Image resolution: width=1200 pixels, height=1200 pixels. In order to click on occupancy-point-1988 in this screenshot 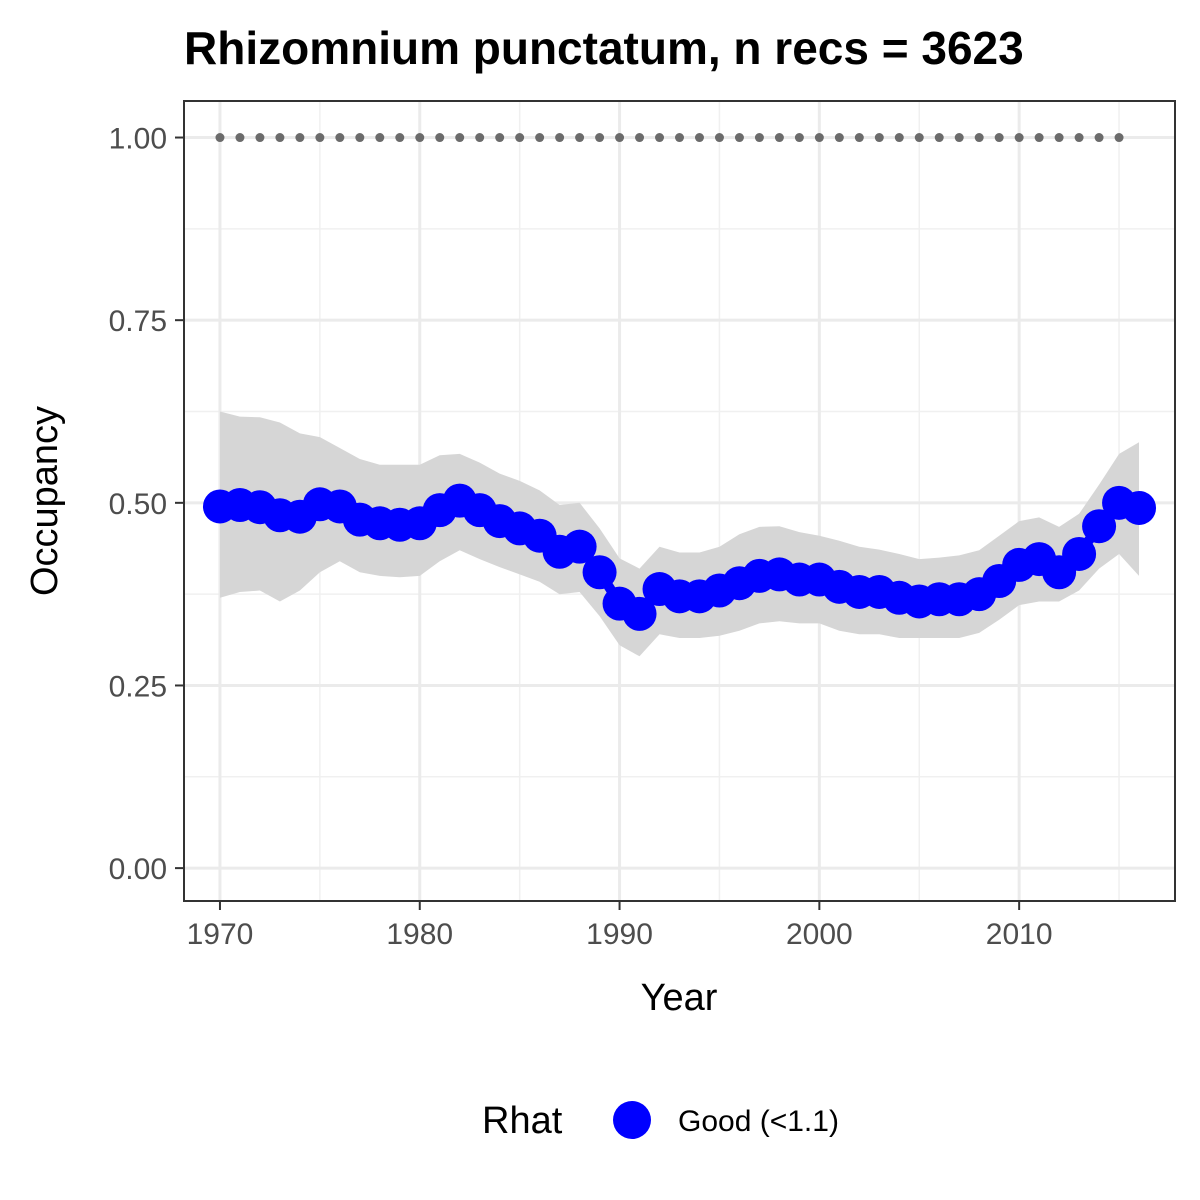, I will do `click(579, 546)`.